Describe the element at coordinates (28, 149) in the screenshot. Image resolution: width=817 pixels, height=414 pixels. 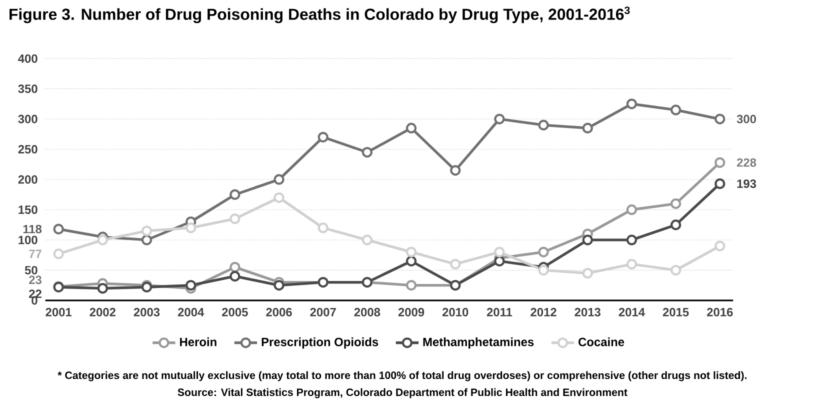
I see `y-tick-label: 250` at that location.